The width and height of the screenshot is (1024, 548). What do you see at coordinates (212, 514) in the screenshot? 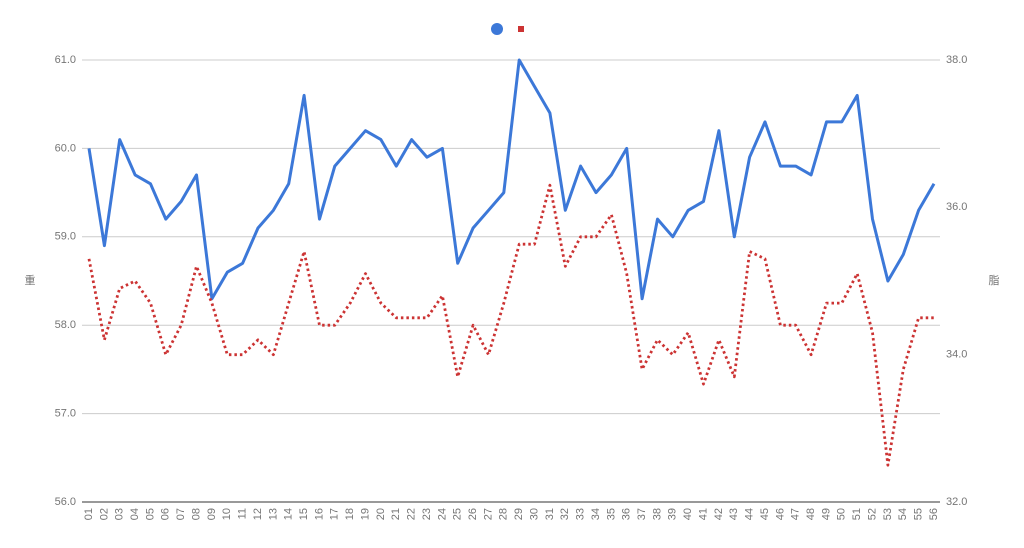
I see `x-tick-label: 09` at bounding box center [212, 514].